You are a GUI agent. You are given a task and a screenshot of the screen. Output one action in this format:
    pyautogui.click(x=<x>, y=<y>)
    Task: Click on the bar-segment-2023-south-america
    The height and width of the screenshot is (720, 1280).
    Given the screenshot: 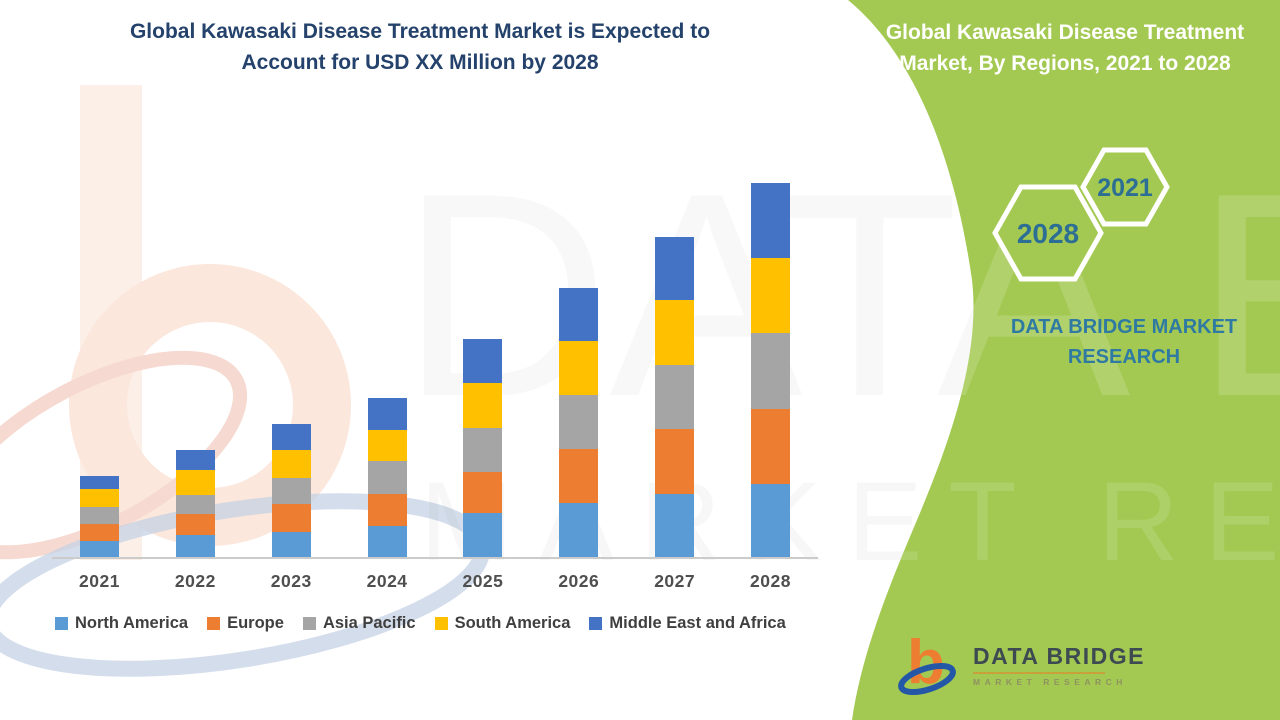 What is the action you would take?
    pyautogui.click(x=291, y=464)
    